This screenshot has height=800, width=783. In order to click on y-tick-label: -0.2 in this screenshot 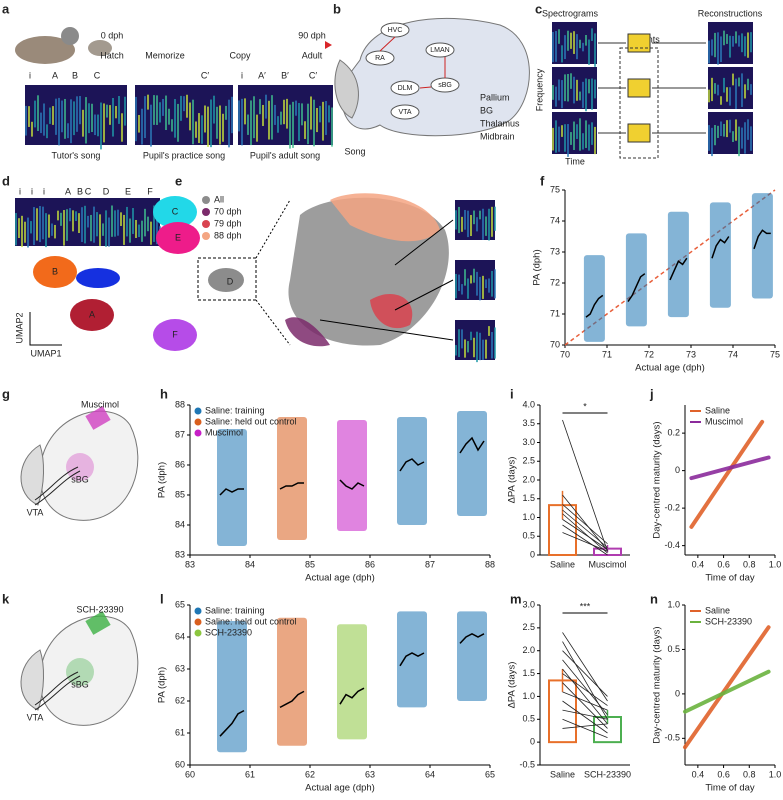, I will do `click(672, 508)`.